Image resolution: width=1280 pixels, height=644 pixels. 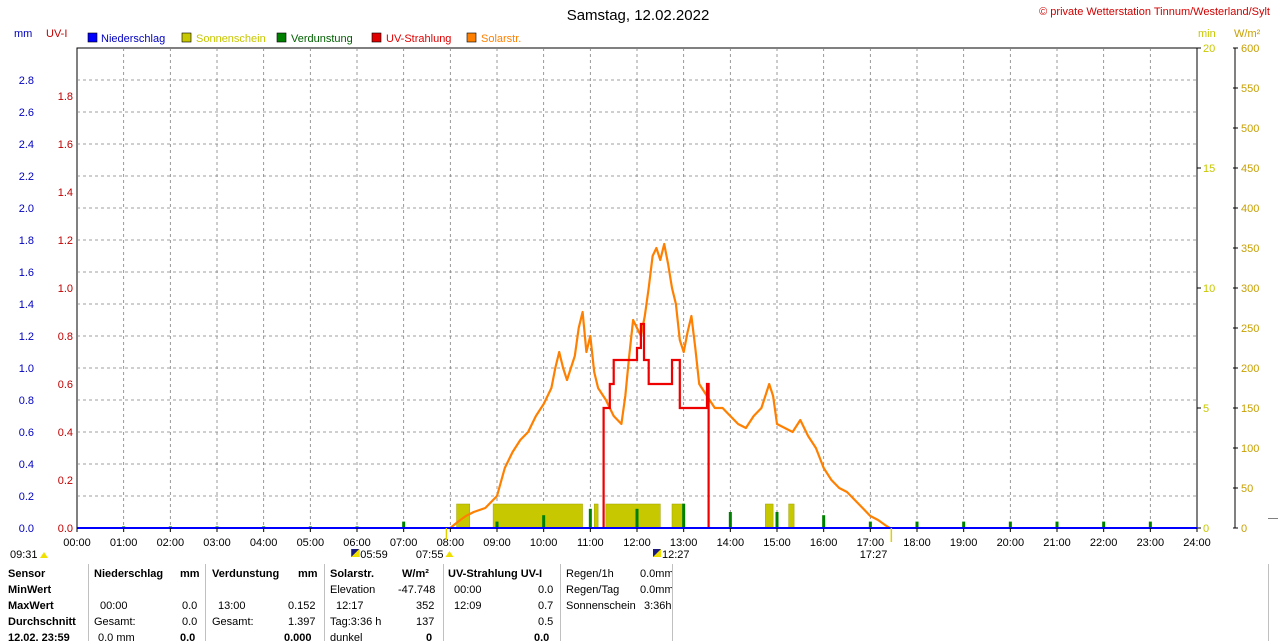 I want to click on tick-label-min: 15, so click(x=1209, y=169).